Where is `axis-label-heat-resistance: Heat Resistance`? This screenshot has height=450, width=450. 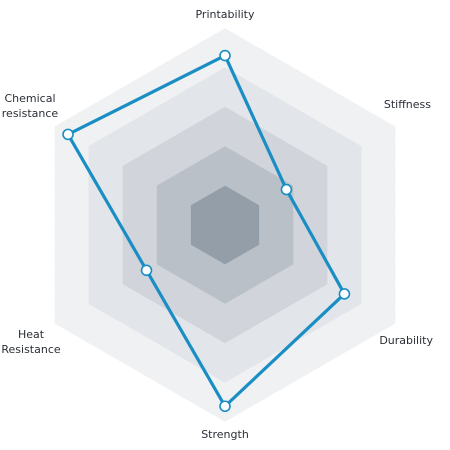 axis-label-heat-resistance: Heat Resistance is located at coordinates (31, 342).